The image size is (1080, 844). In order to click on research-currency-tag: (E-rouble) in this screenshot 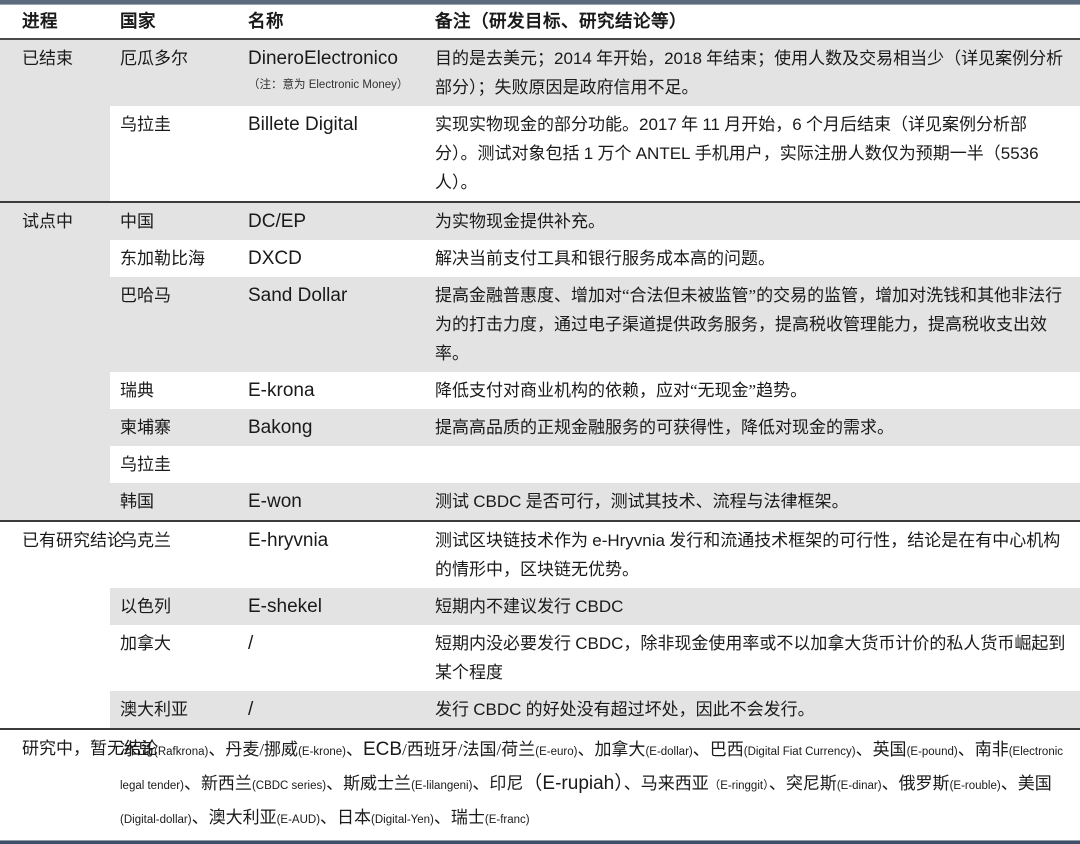, I will do `click(975, 786)`.